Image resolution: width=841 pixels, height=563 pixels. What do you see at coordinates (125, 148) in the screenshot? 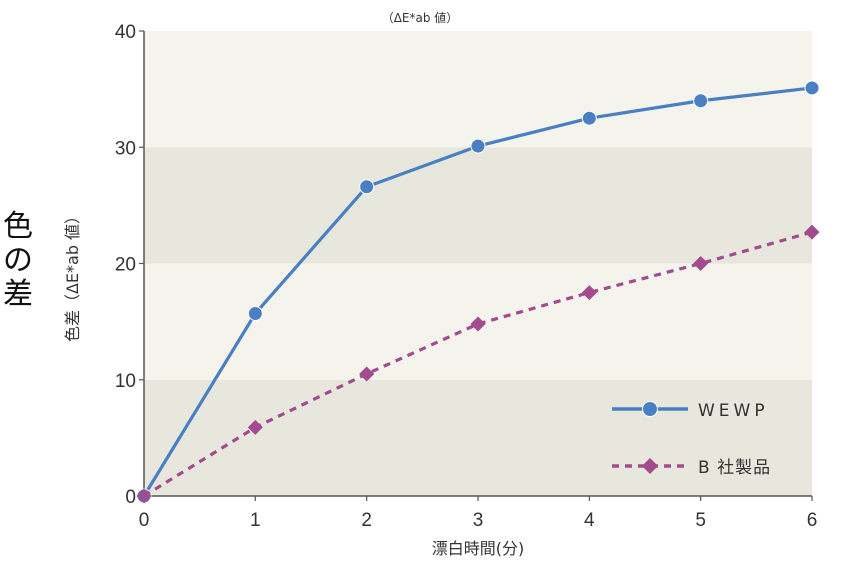
I see `y-tick-label: 30` at bounding box center [125, 148].